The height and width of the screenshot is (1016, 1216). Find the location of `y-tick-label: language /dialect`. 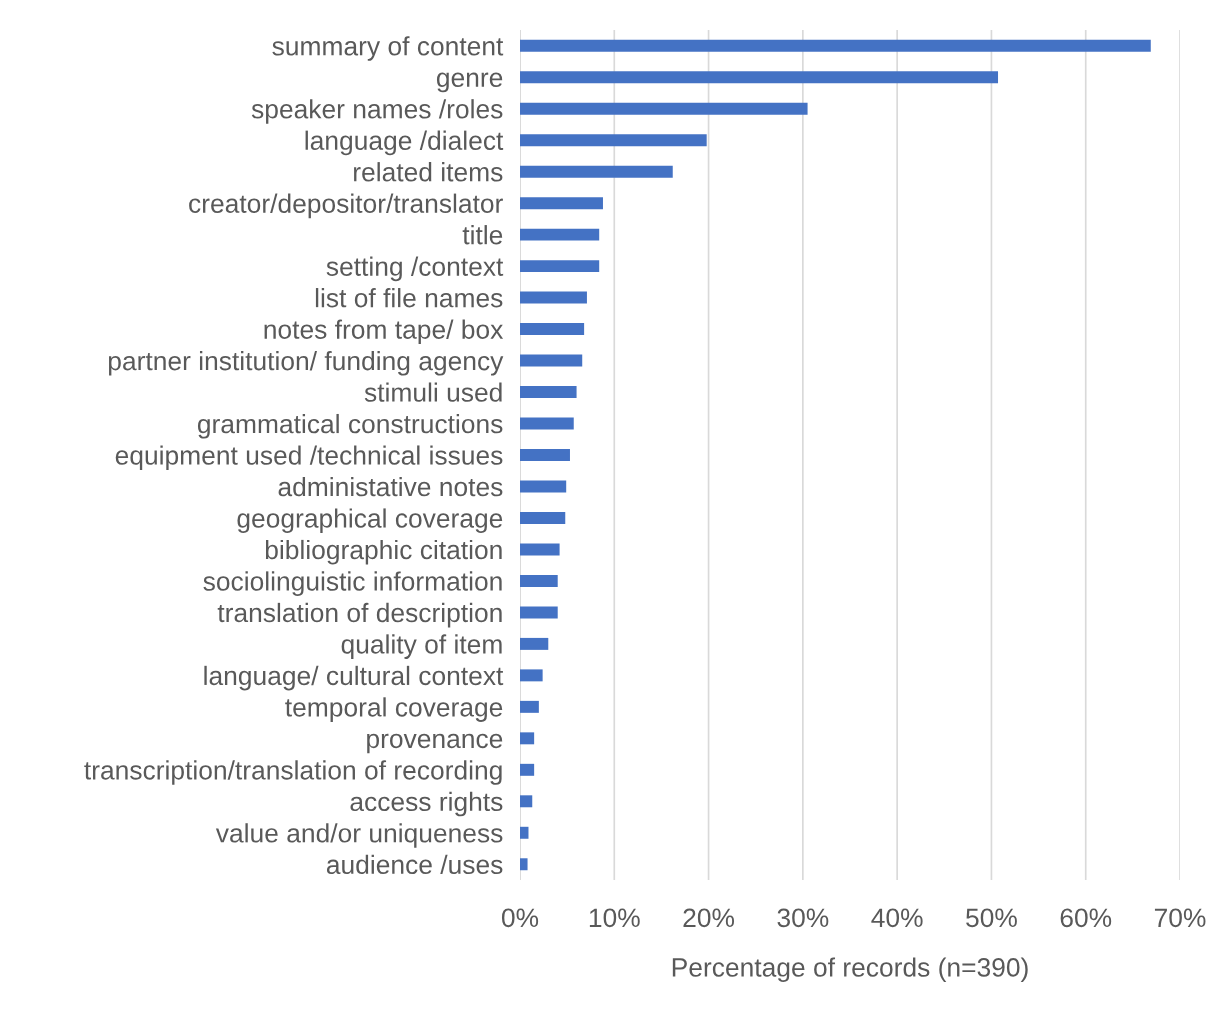

y-tick-label: language /dialect is located at coordinates (404, 143).